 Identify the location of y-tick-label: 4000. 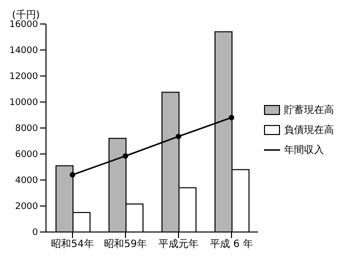
(26, 181).